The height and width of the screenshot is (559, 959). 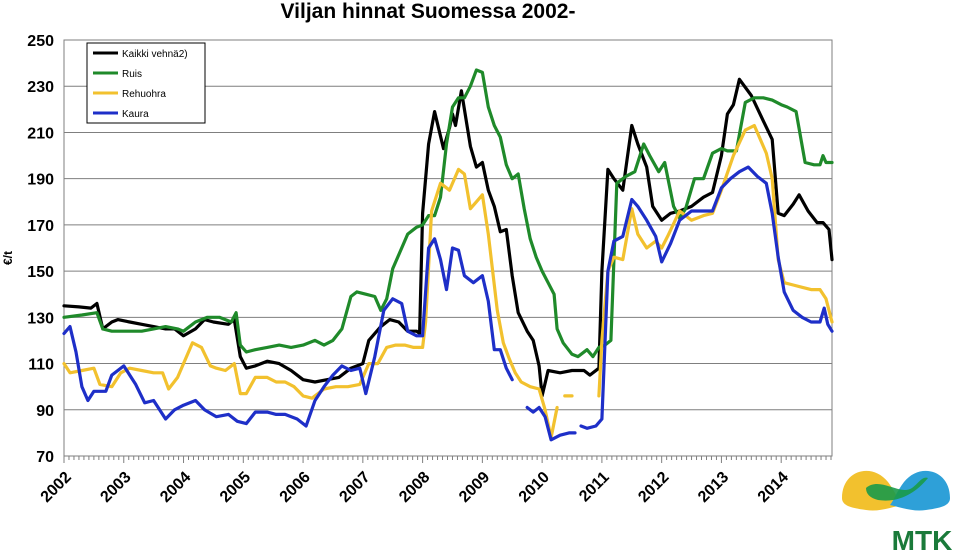 I want to click on chart-title: Viljan hinnat Suomessa 2002-, so click(x=428, y=11).